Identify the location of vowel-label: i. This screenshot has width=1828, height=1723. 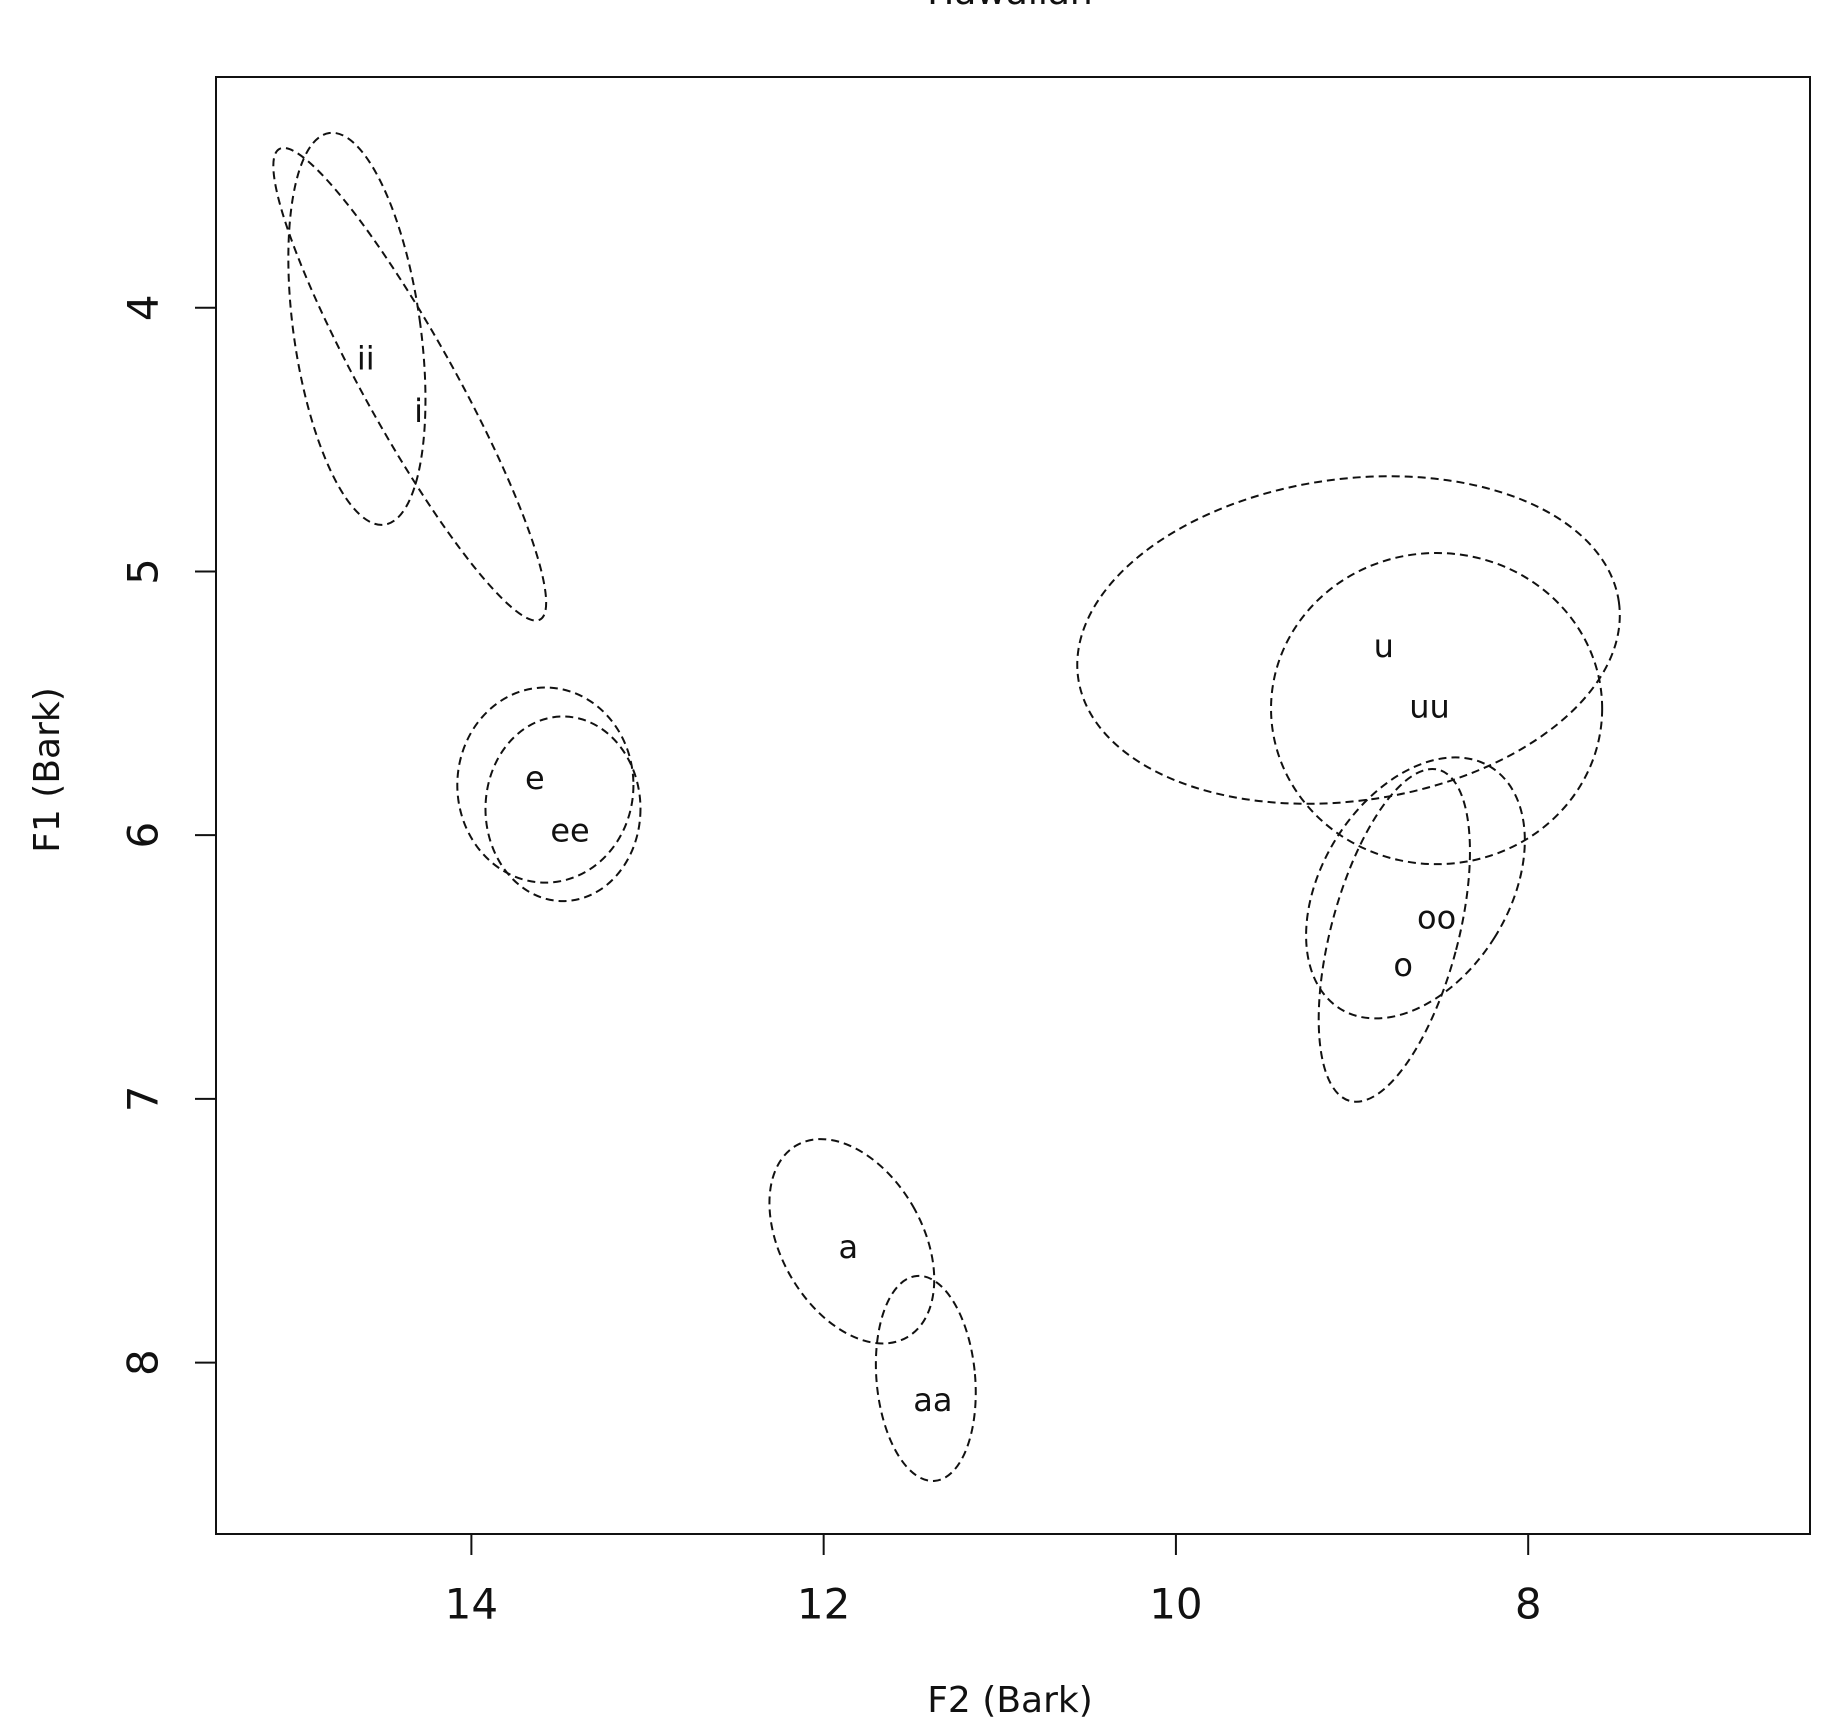
(418, 411).